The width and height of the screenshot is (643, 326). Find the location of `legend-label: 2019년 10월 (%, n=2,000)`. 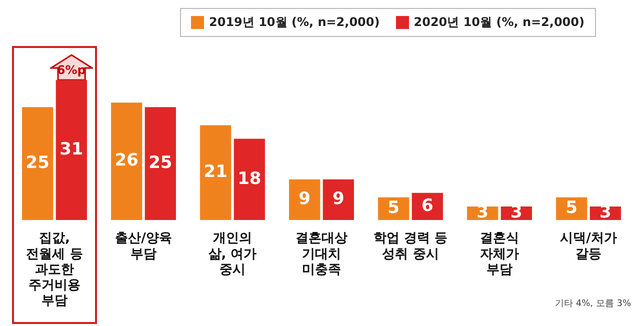

legend-label: 2019년 10월 (%, n=2,000) is located at coordinates (294, 22).